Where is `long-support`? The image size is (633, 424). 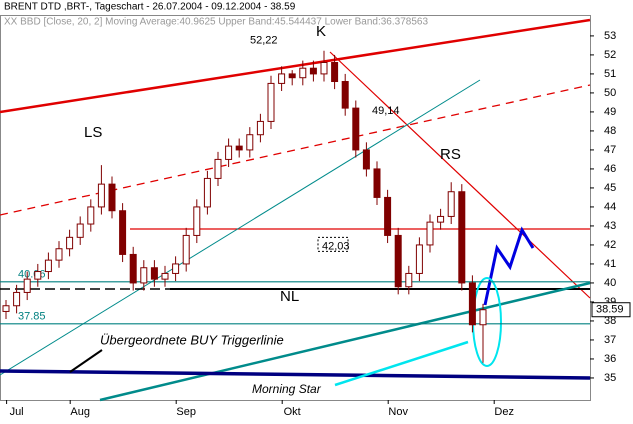
long-support is located at coordinates (295, 374).